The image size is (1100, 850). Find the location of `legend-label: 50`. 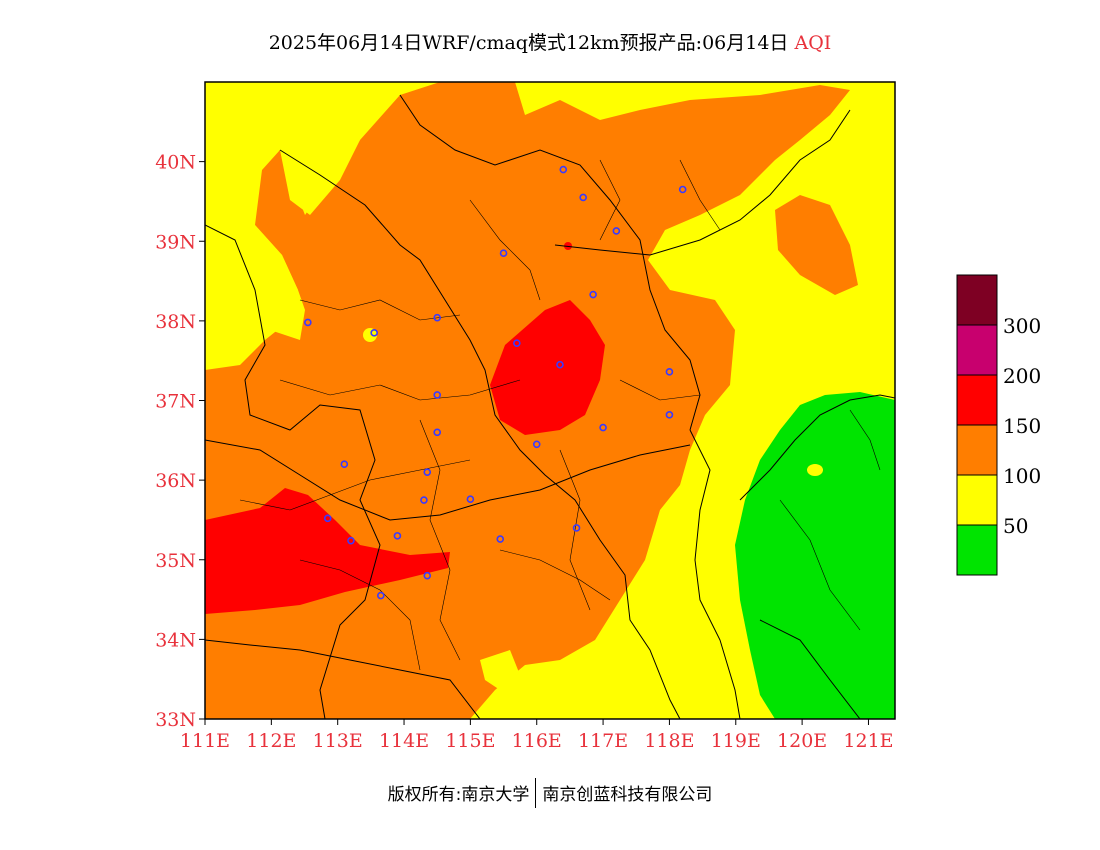

legend-label: 50 is located at coordinates (1015, 526).